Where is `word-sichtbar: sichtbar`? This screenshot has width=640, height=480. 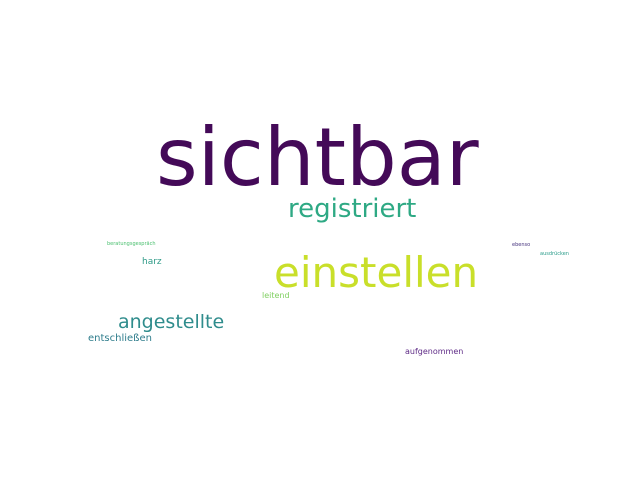
word-sichtbar: sichtbar is located at coordinates (317, 157).